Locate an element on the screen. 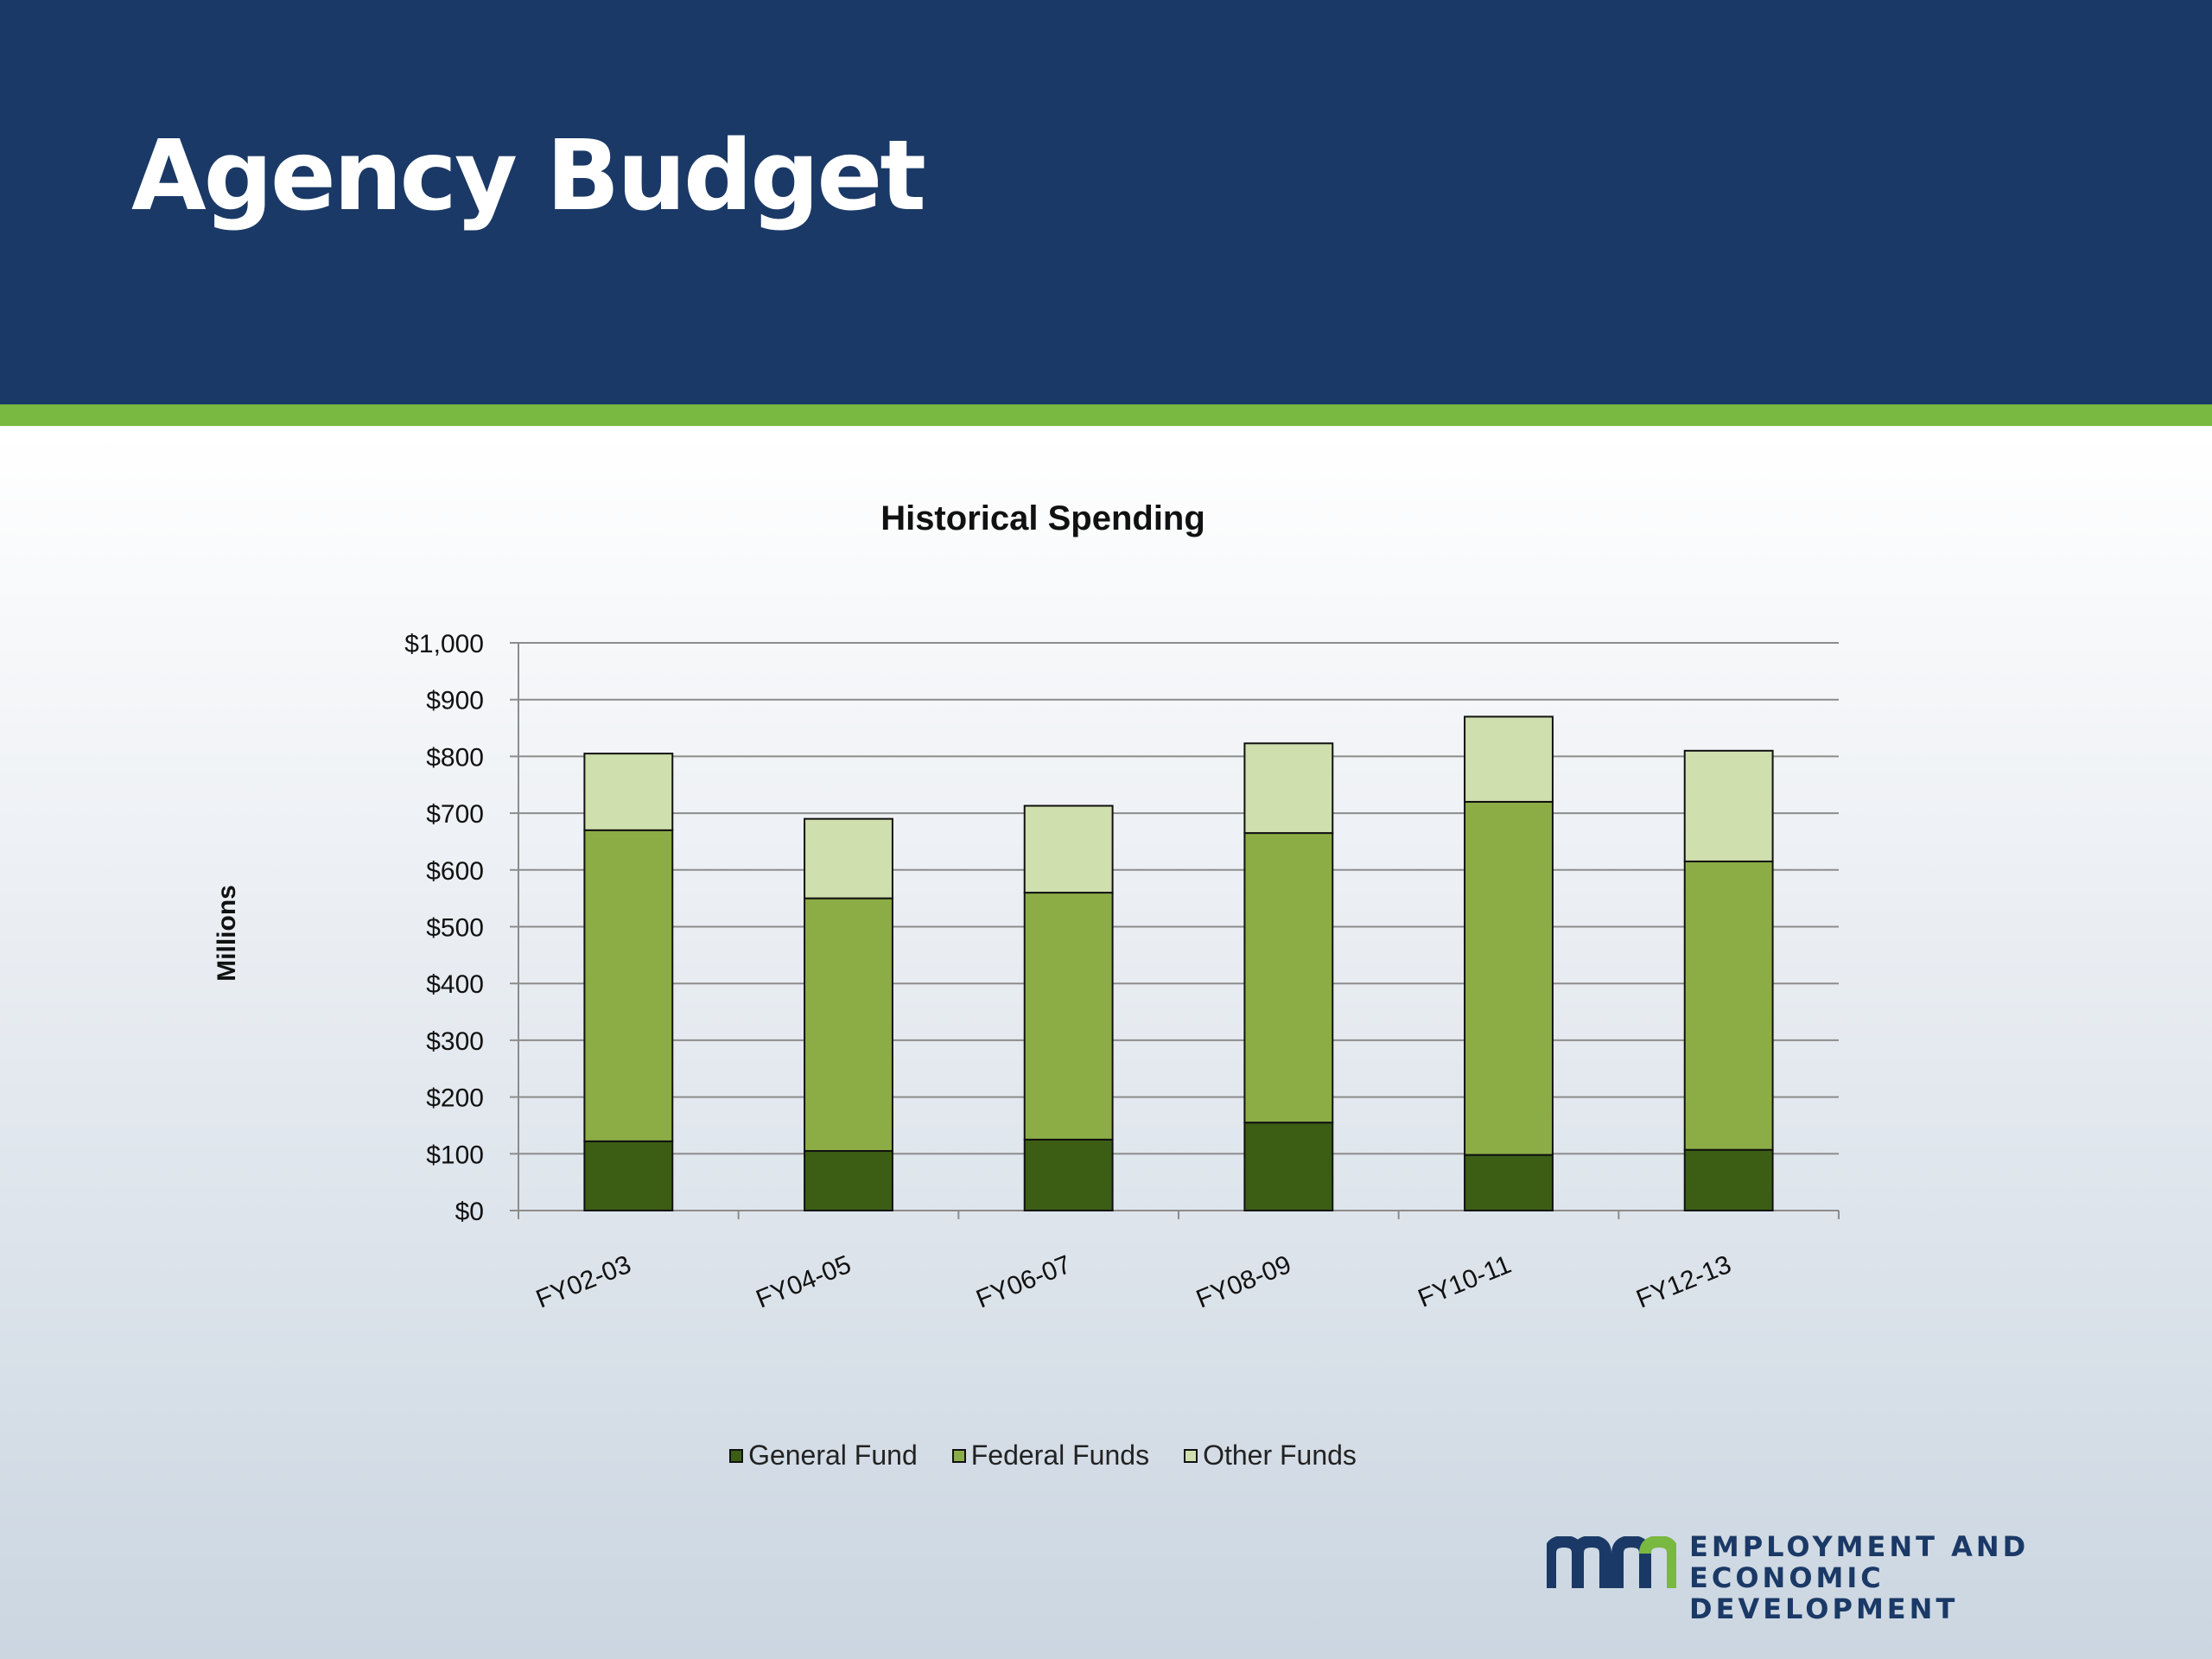 This screenshot has height=1659, width=2212. header-accent-stripe is located at coordinates (1106, 415).